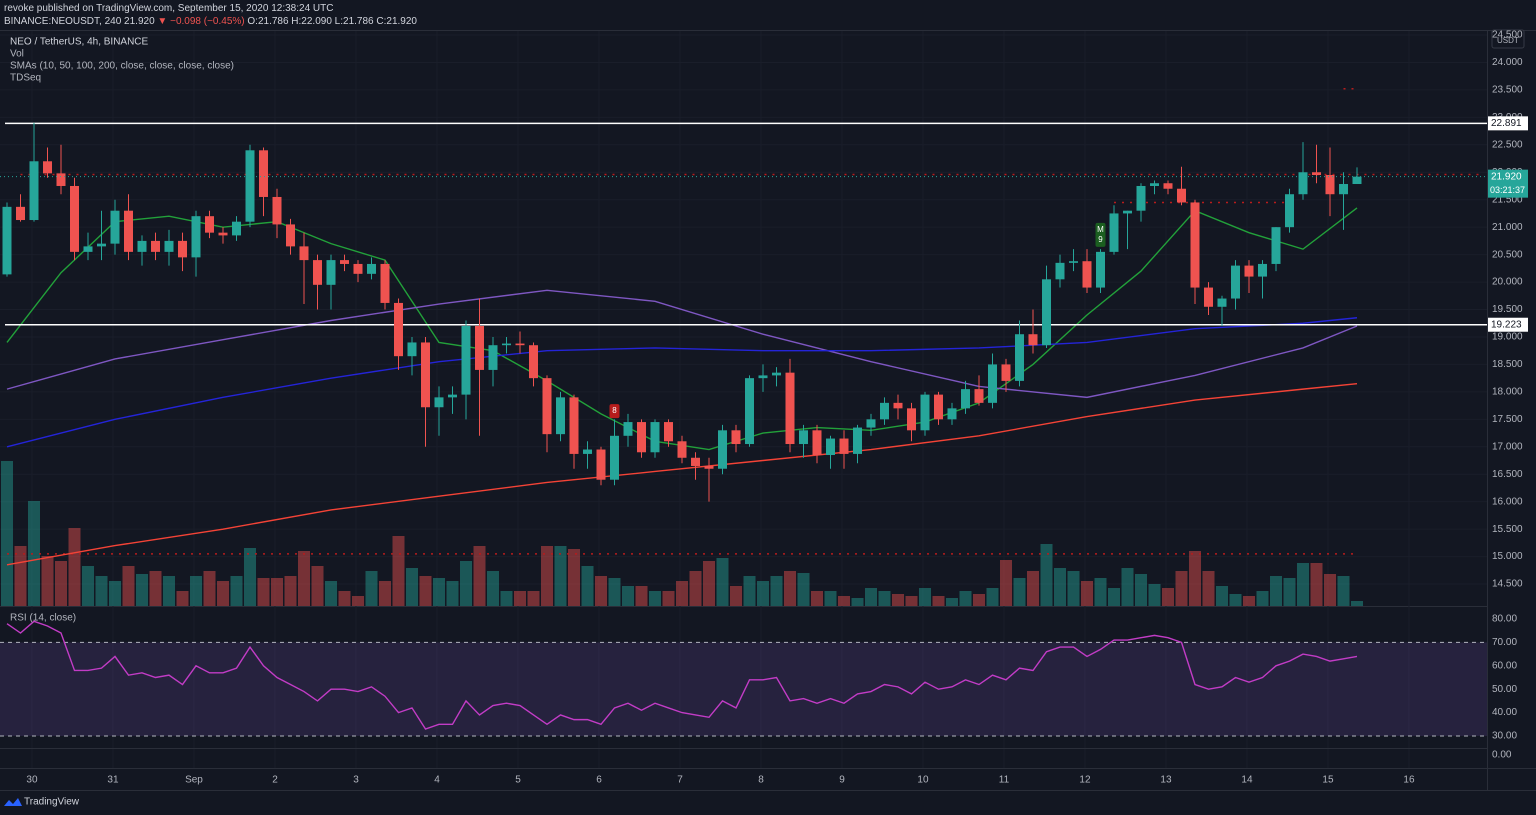 This screenshot has height=815, width=1536. I want to click on y-tick-label: 22.500, so click(1507, 144).